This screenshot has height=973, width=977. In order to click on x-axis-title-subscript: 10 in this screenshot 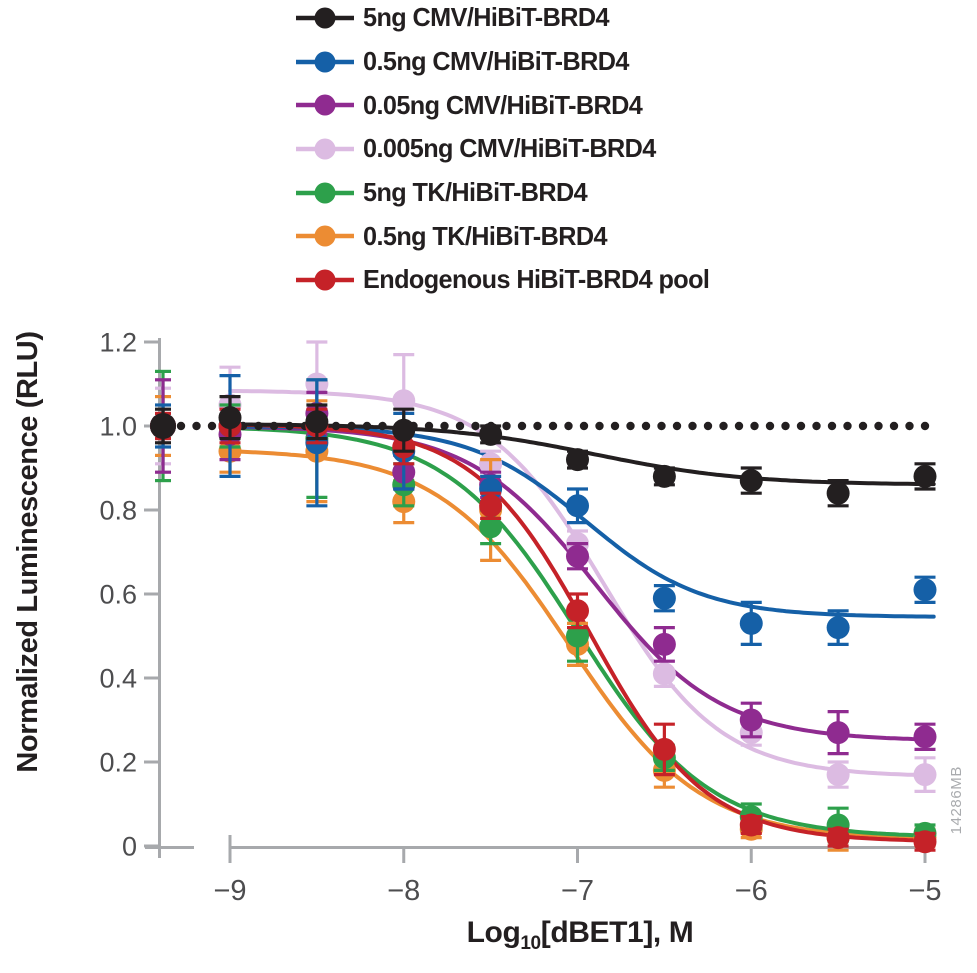, I will do `click(530, 943)`.